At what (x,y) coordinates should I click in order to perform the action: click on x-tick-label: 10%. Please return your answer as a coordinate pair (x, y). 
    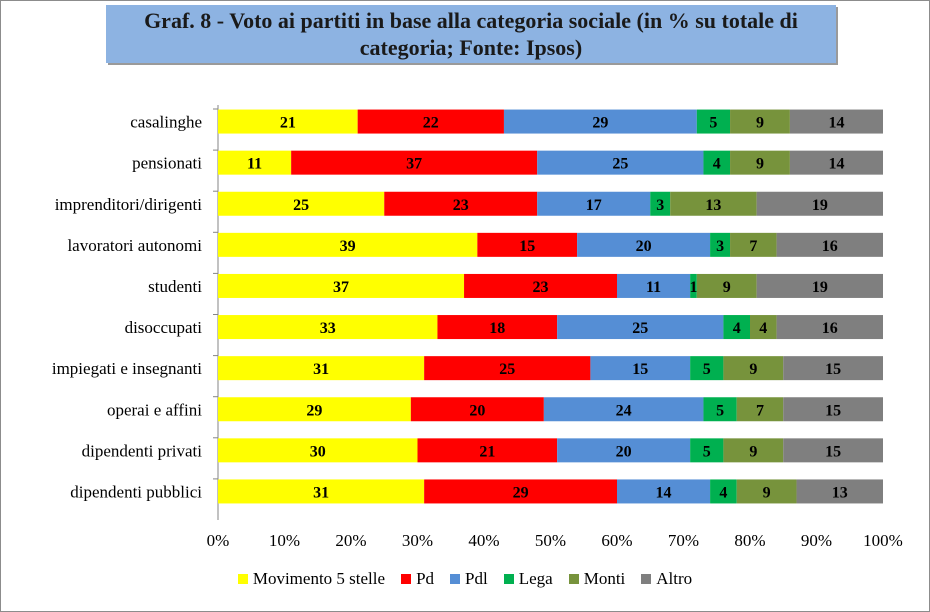
    Looking at the image, I should click on (284, 540).